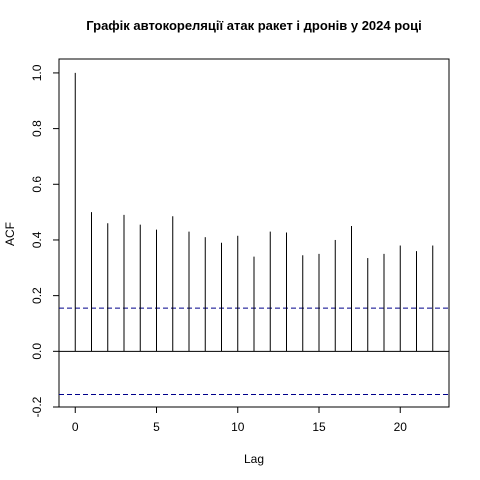  What do you see at coordinates (37, 128) in the screenshot?
I see `y-tick-label: 0.8` at bounding box center [37, 128].